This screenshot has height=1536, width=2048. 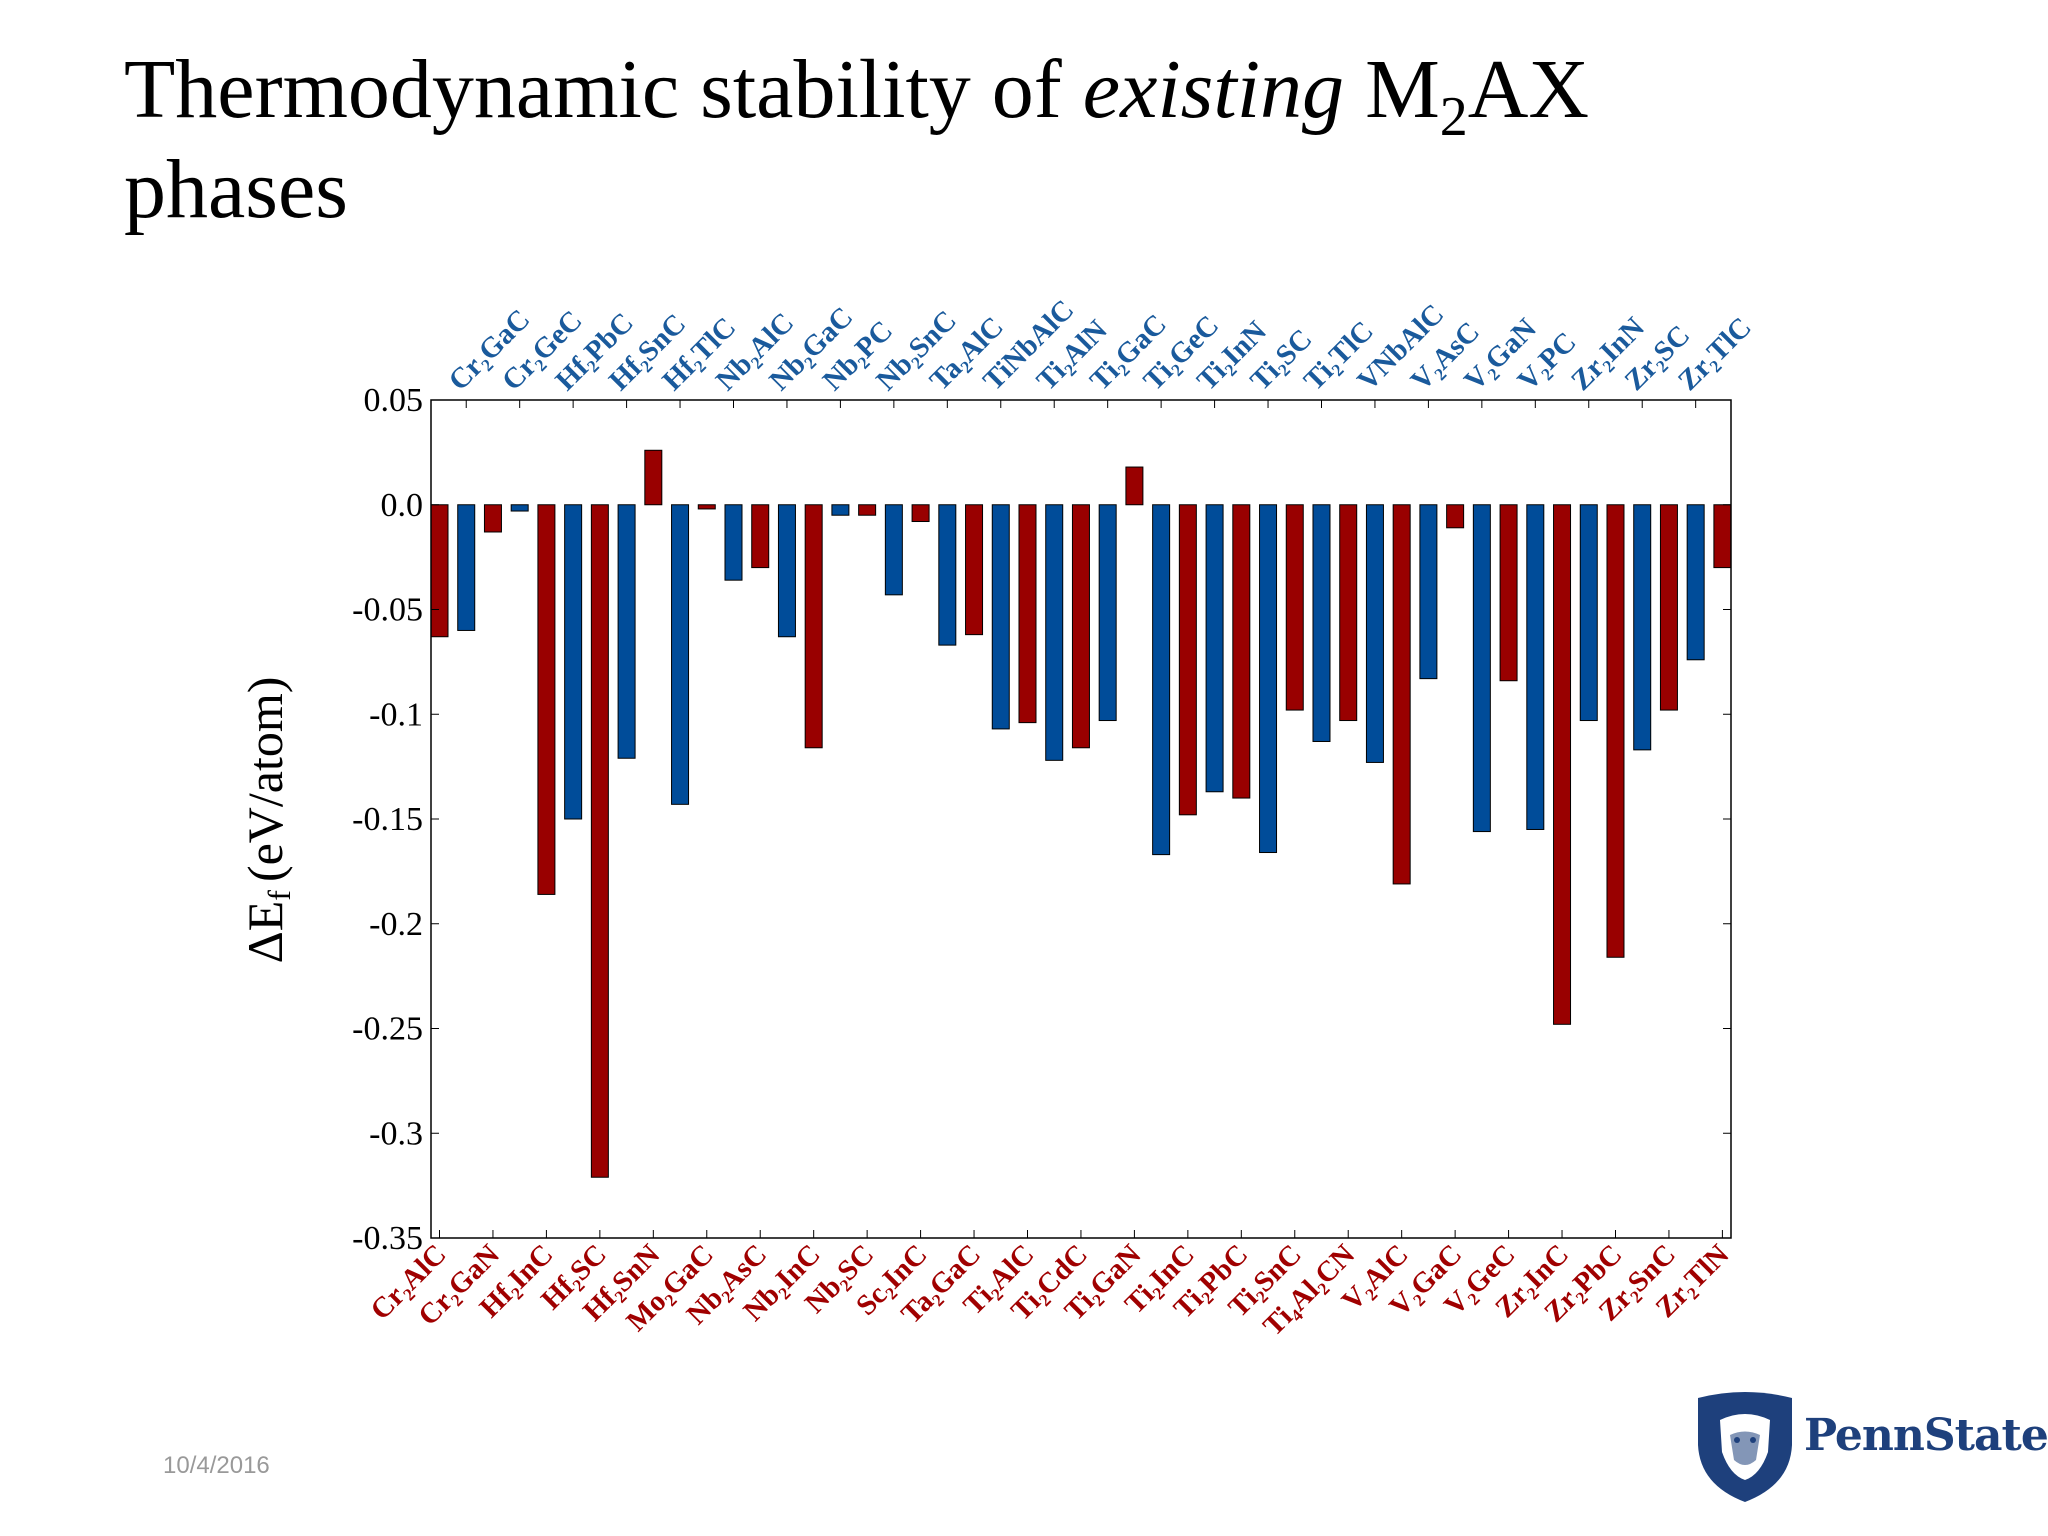 What do you see at coordinates (396, 924) in the screenshot?
I see `y-tick-label: -0.2` at bounding box center [396, 924].